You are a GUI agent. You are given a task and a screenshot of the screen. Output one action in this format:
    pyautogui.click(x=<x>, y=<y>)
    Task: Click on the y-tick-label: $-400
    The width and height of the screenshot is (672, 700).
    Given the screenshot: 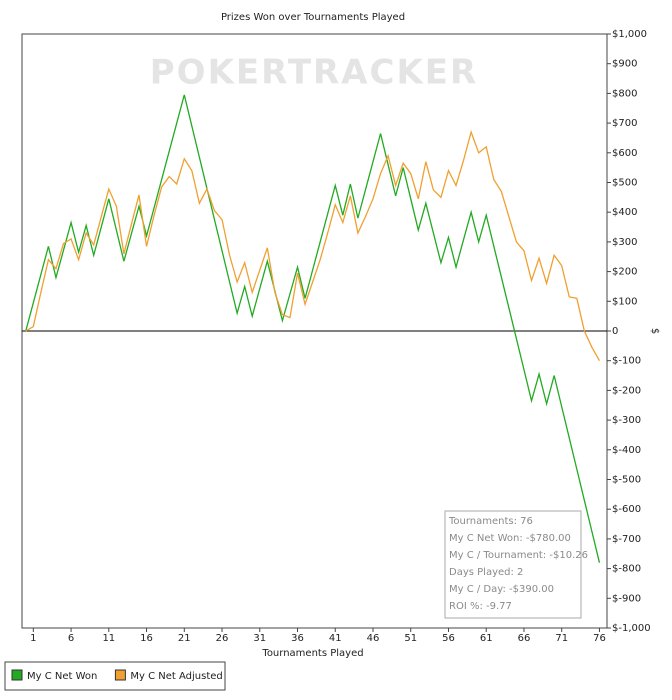 What is the action you would take?
    pyautogui.click(x=626, y=450)
    